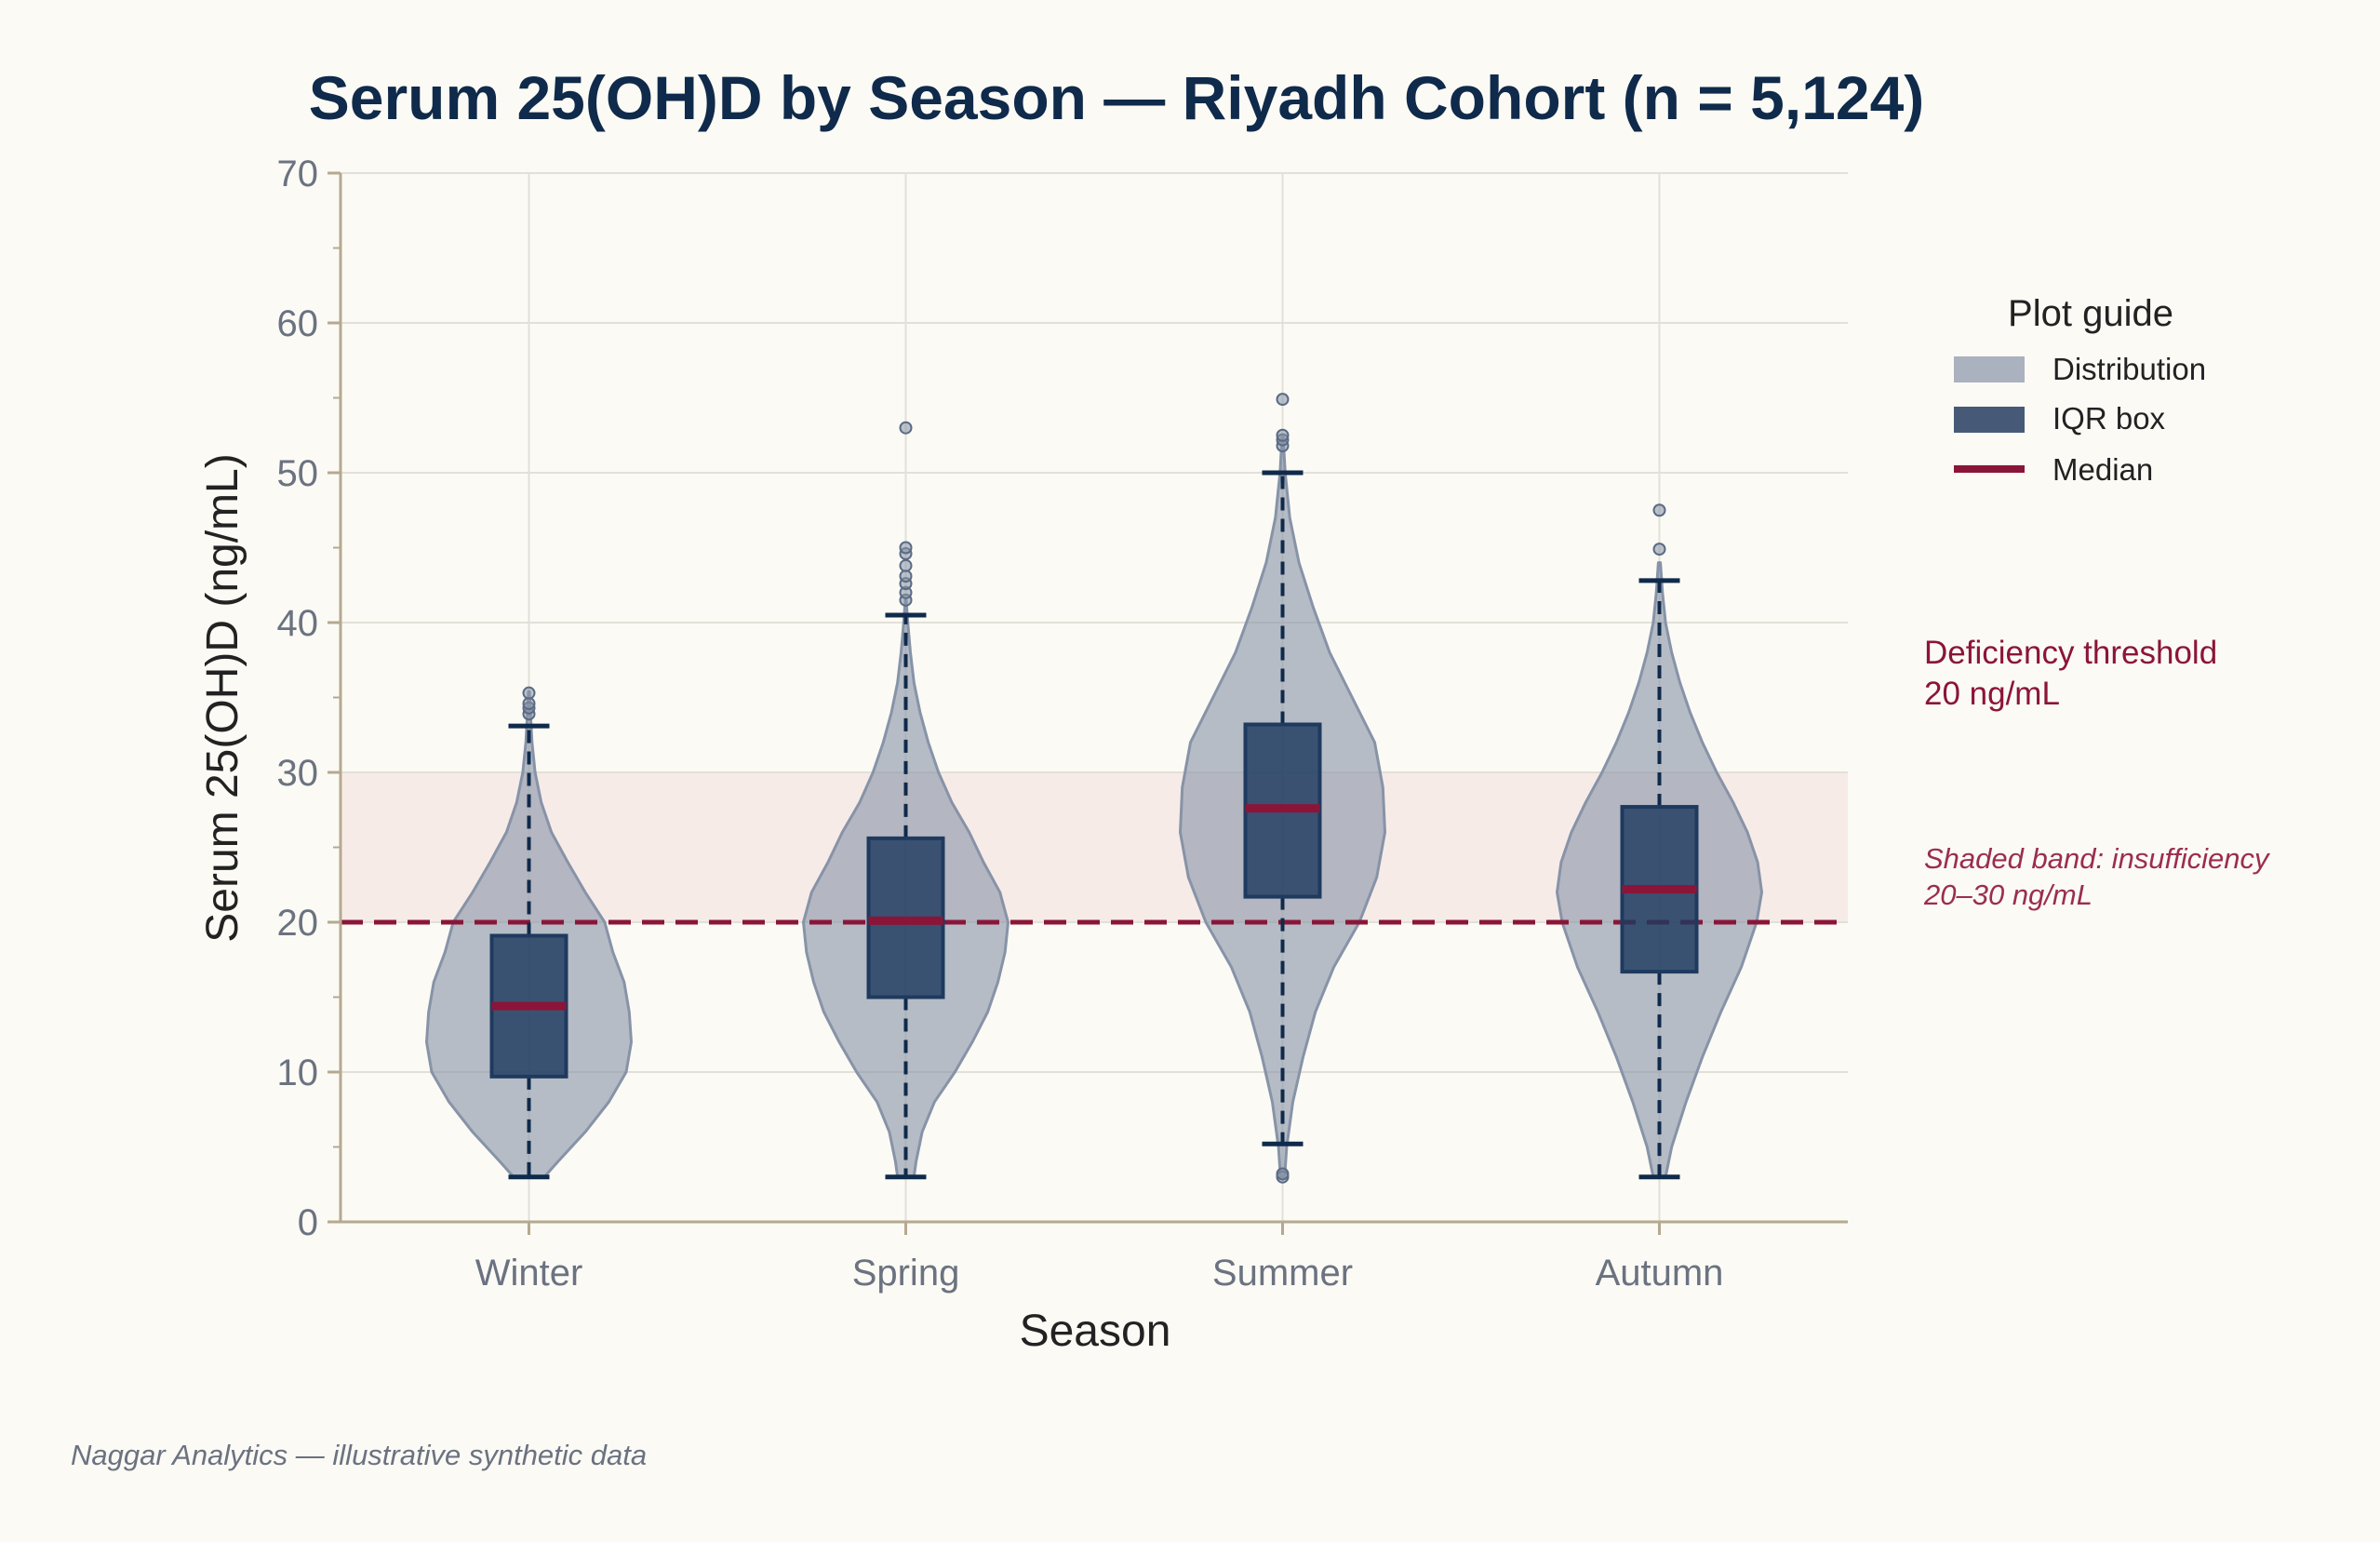 This screenshot has height=1542, width=2380. I want to click on y-tick-label: 70, so click(298, 174).